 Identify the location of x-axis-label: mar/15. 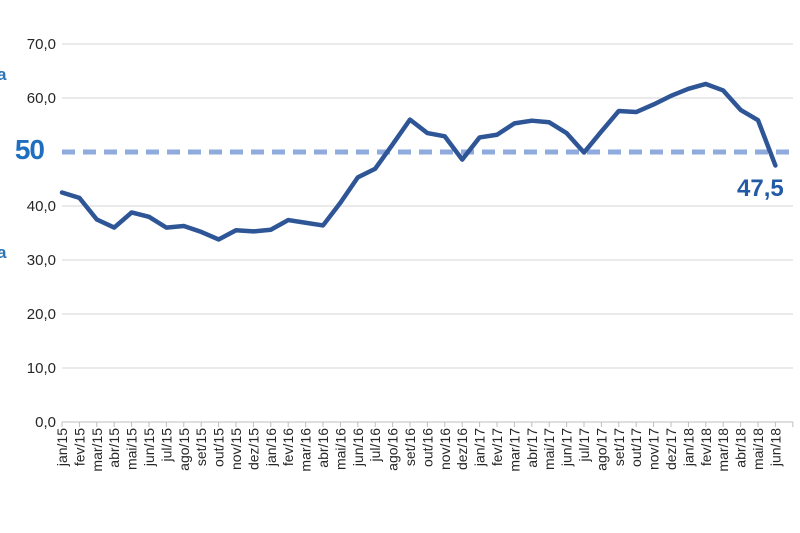
(97, 450).